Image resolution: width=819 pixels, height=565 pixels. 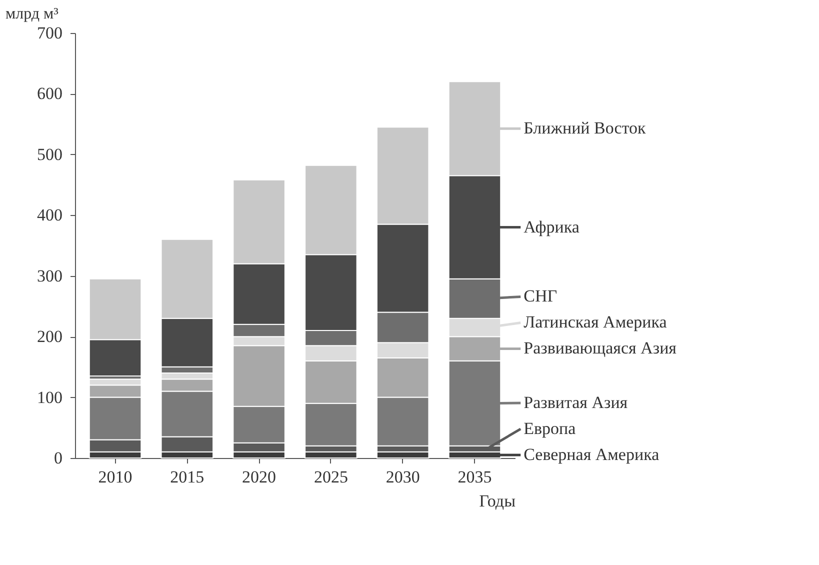 What do you see at coordinates (115, 477) in the screenshot?
I see `x-tick-label: 2010` at bounding box center [115, 477].